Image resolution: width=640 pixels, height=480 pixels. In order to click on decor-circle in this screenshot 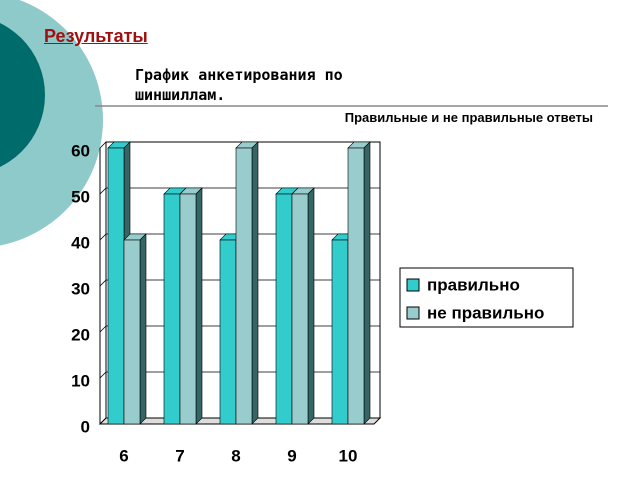, I will do `click(22, 95)`.